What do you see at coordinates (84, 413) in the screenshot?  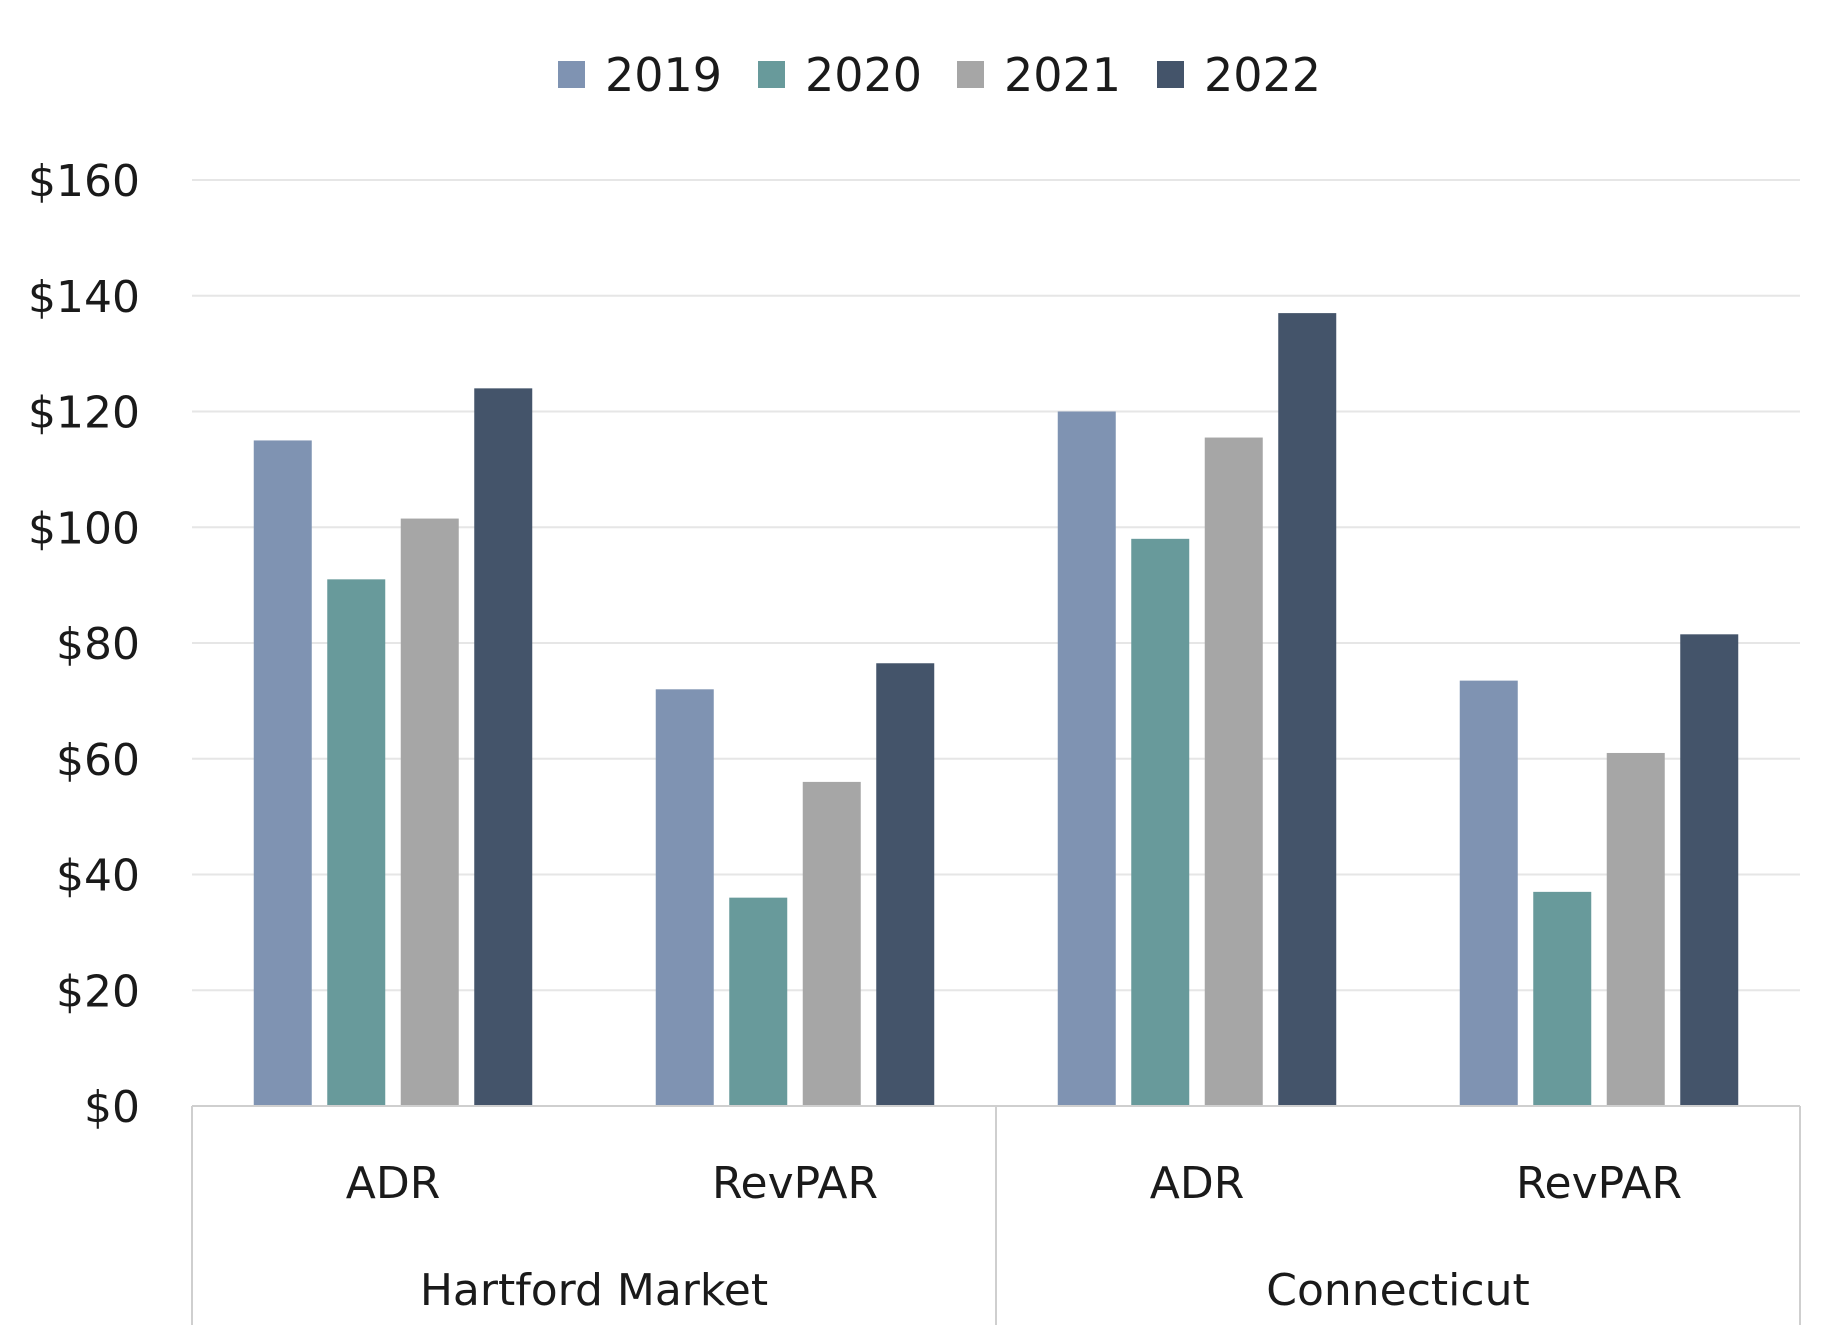 I see `y-tick-label: $120` at bounding box center [84, 413].